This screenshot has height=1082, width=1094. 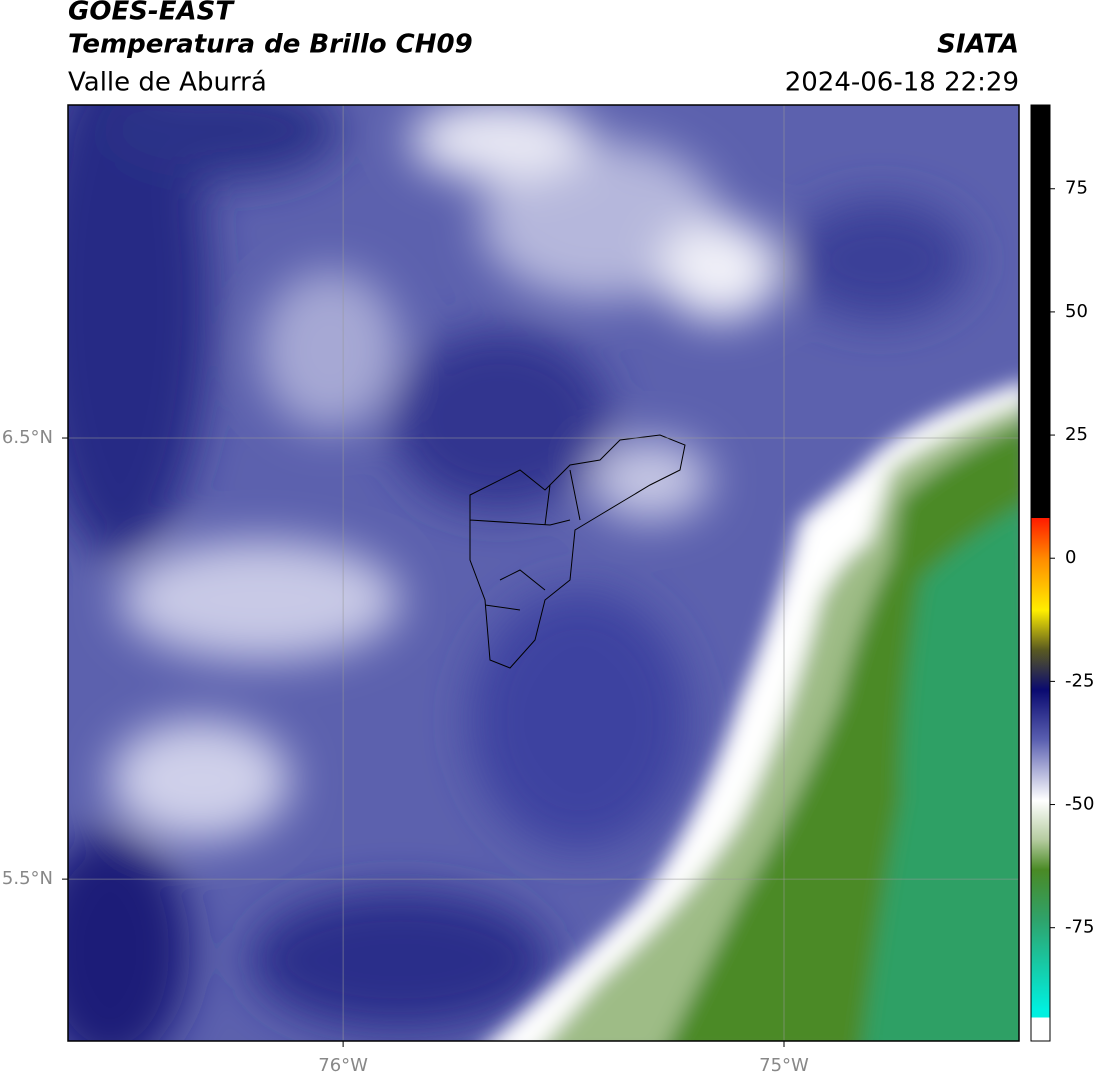 I want to click on colorbar-tick-label: 75, so click(x=1076, y=188).